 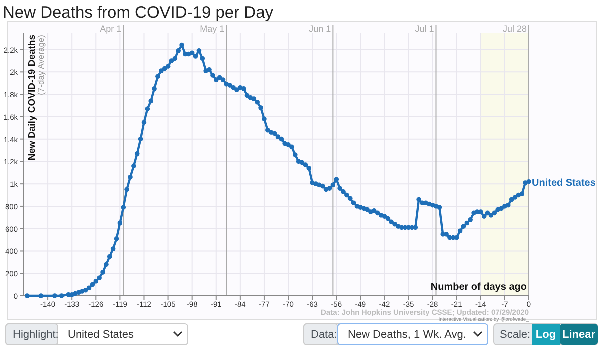 What do you see at coordinates (36, 97) in the screenshot?
I see `y-axis-title: New Daily COVID-19 Deaths (7-day Average)` at bounding box center [36, 97].